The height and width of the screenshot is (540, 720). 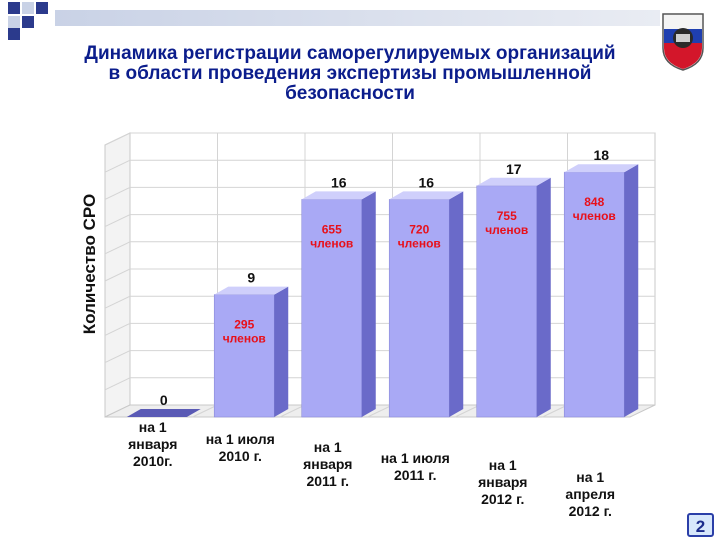 I want to click on logo-emblem-icon, so click(x=683, y=40).